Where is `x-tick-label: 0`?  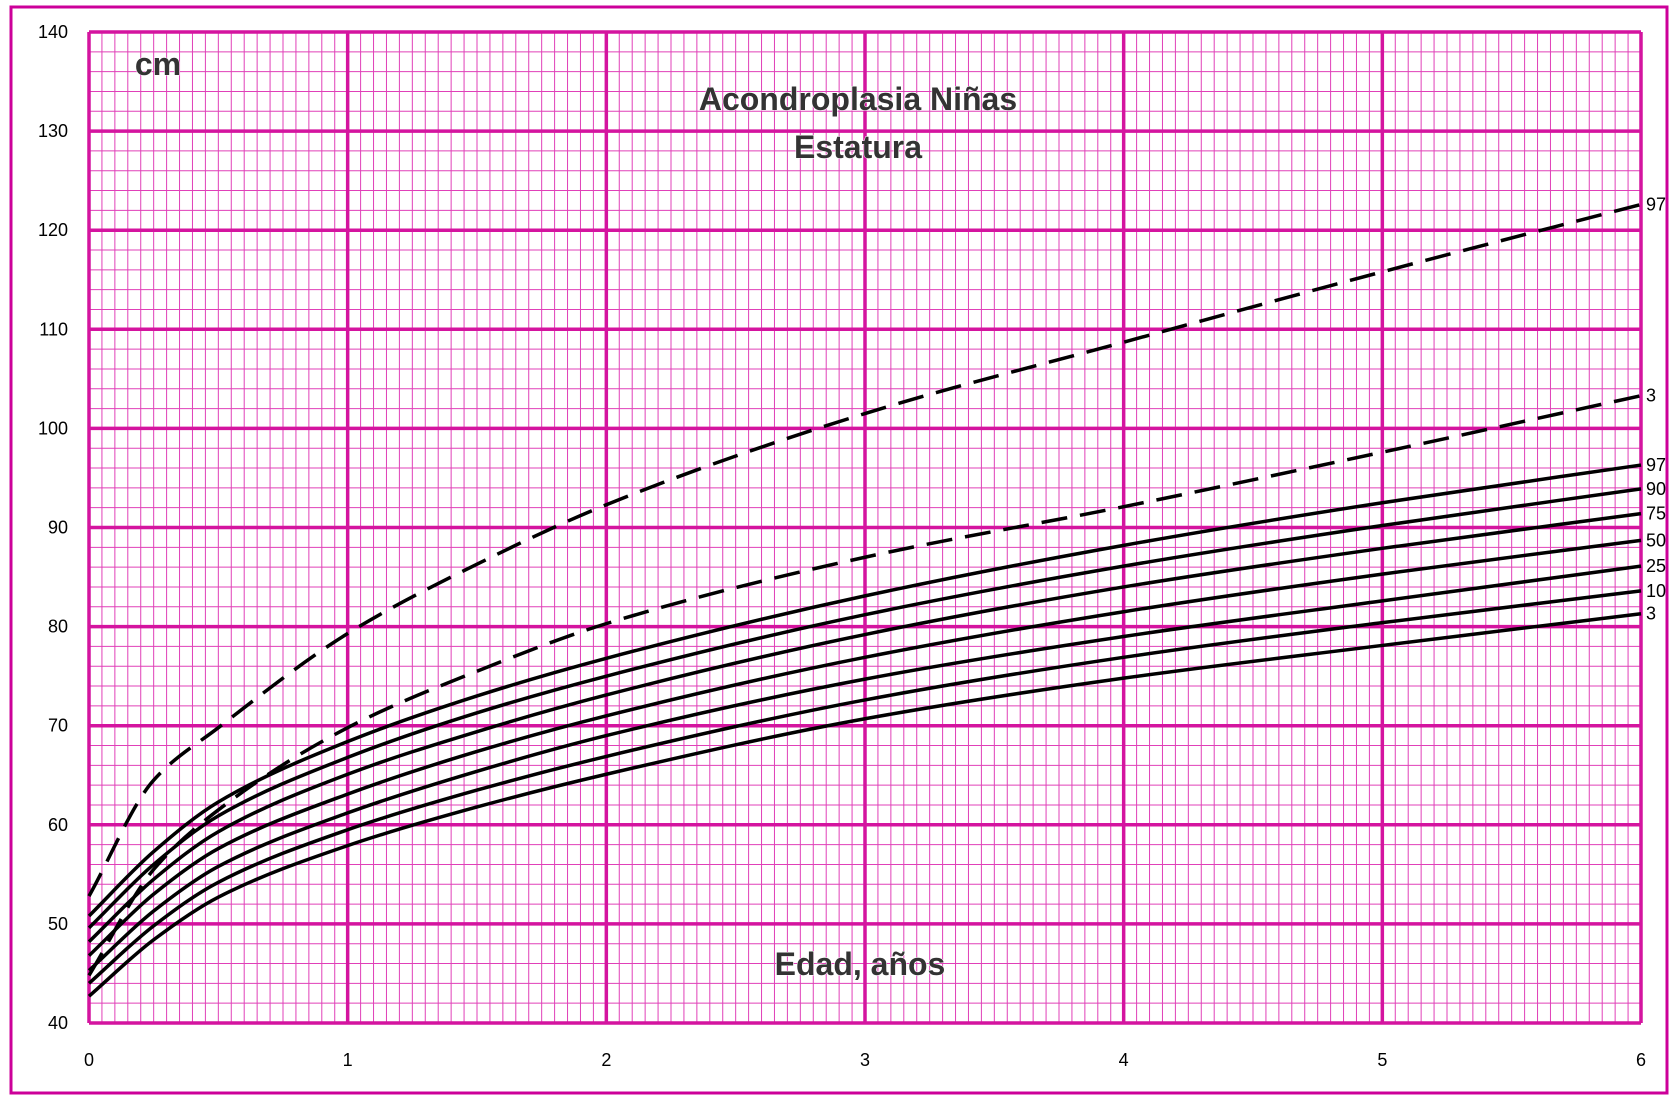 x-tick-label: 0 is located at coordinates (89, 1060).